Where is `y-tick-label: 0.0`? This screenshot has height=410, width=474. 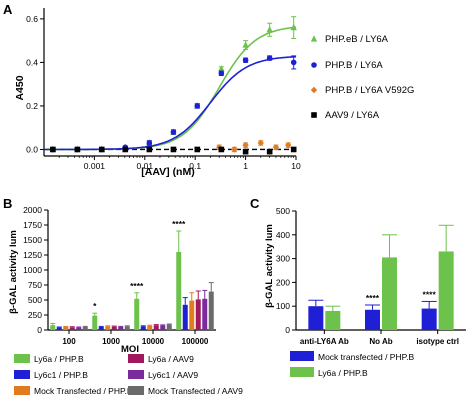 y-tick-label: 0.0 is located at coordinates (32, 149).